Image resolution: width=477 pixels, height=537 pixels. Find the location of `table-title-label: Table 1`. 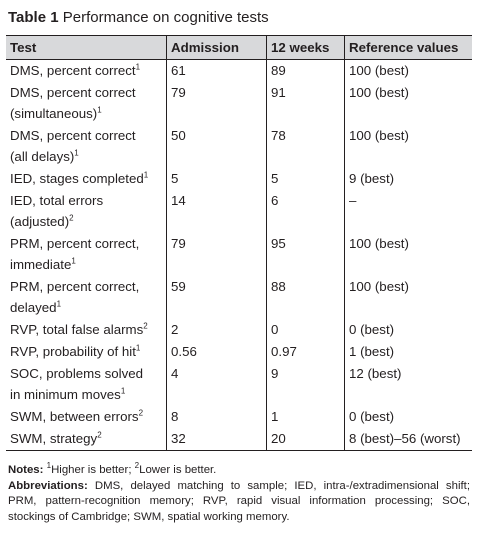

table-title-label: Table 1 is located at coordinates (33, 17).